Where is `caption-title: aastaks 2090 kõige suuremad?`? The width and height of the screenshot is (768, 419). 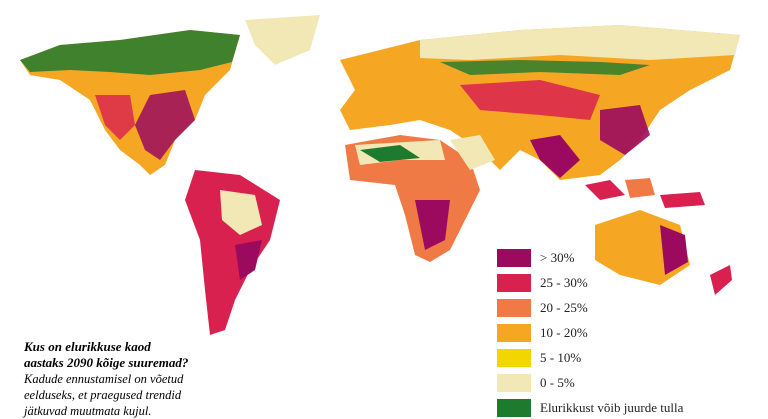
caption-title: aastaks 2090 kõige suuremad? is located at coordinates (106, 362).